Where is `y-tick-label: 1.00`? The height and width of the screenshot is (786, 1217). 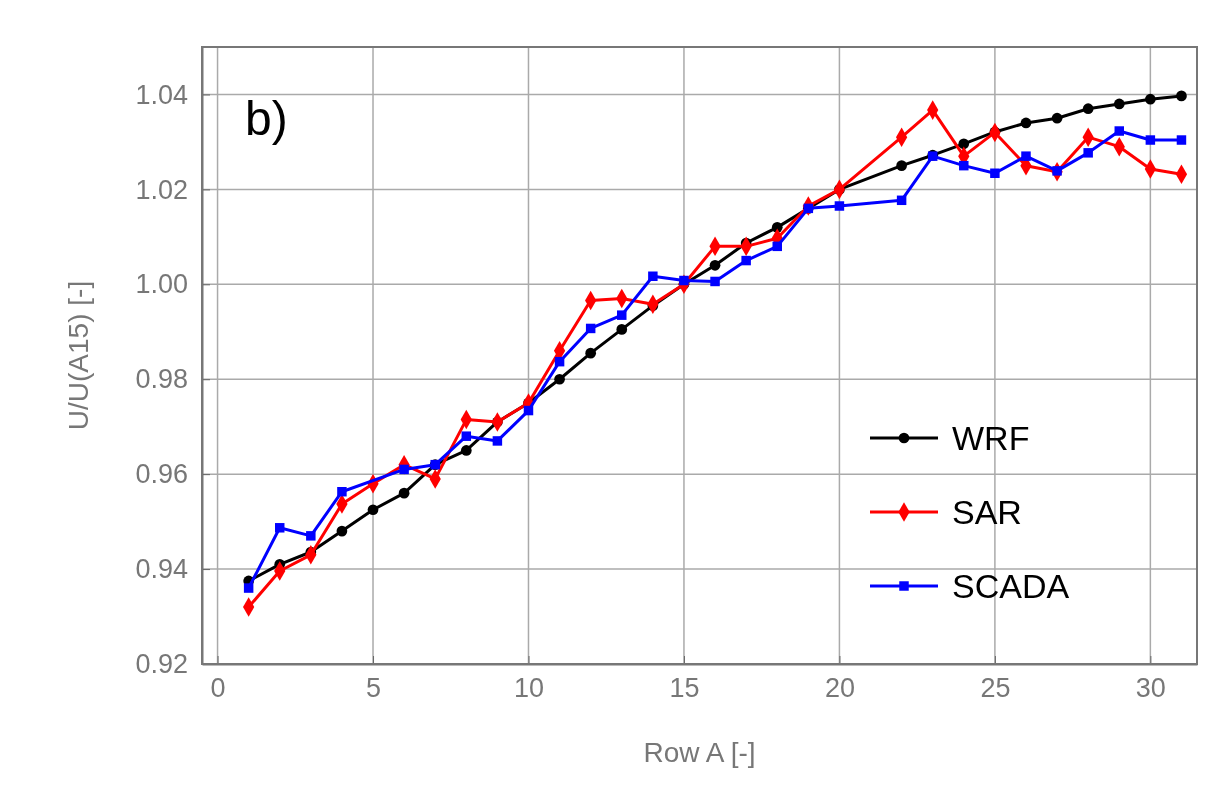 y-tick-label: 1.00 is located at coordinates (161, 284).